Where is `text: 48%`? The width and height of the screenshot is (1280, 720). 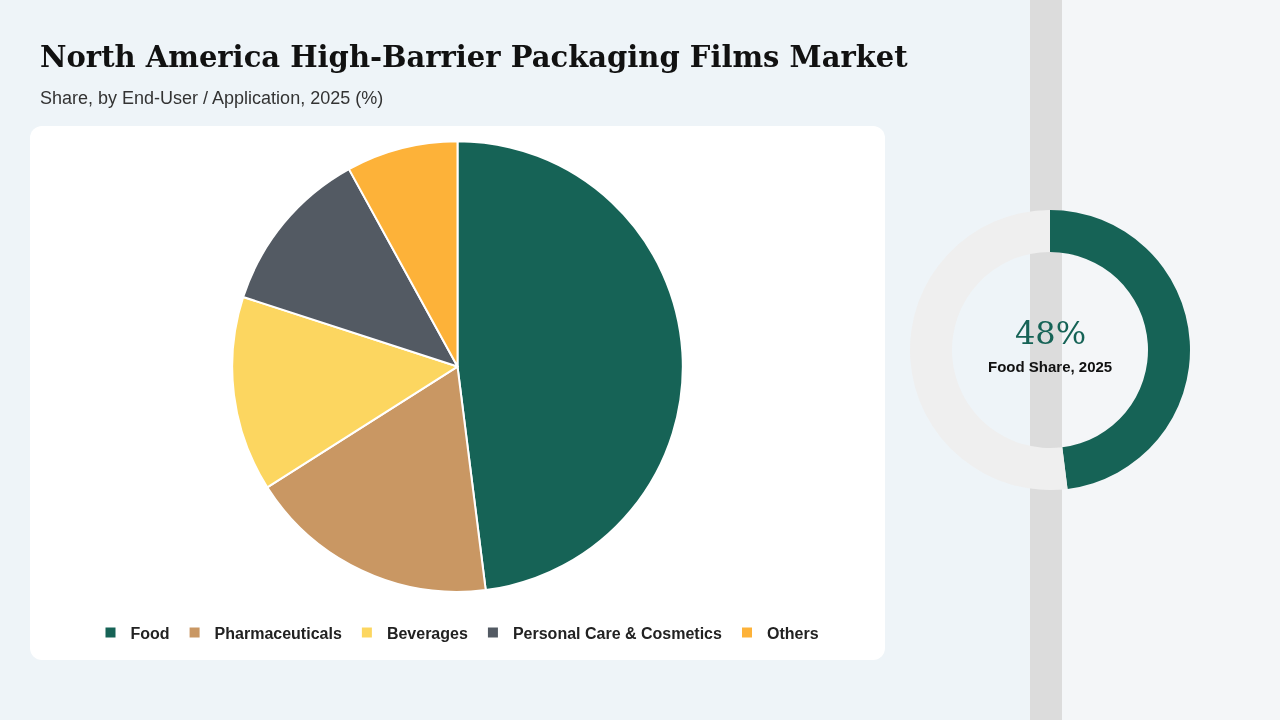 text: 48% is located at coordinates (1051, 333).